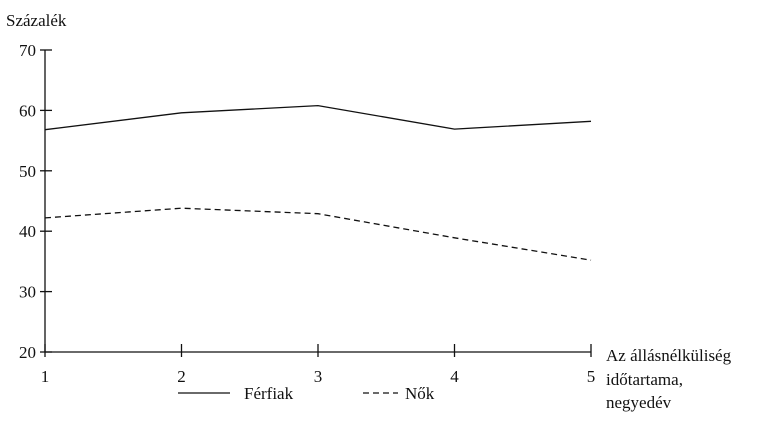  What do you see at coordinates (45, 376) in the screenshot?
I see `x-tick-label: 1` at bounding box center [45, 376].